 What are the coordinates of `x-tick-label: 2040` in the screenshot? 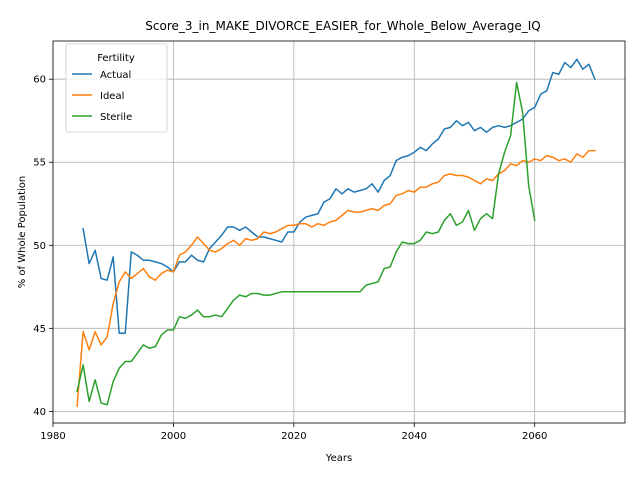 It's located at (414, 436).